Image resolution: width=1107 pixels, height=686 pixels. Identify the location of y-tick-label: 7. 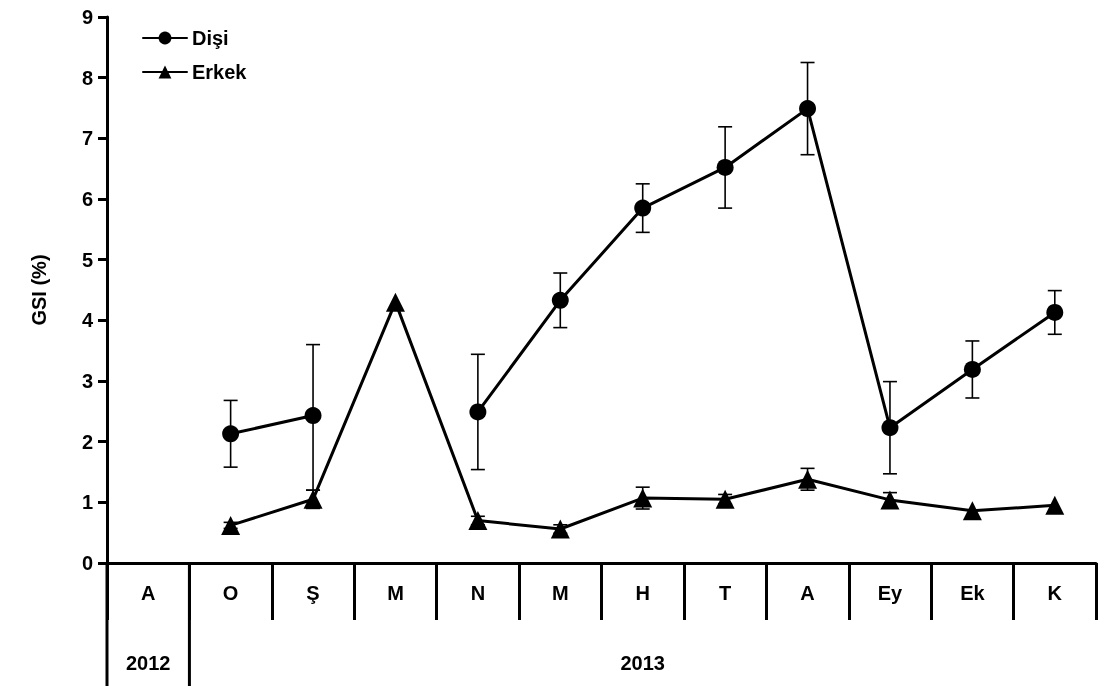
(87, 138).